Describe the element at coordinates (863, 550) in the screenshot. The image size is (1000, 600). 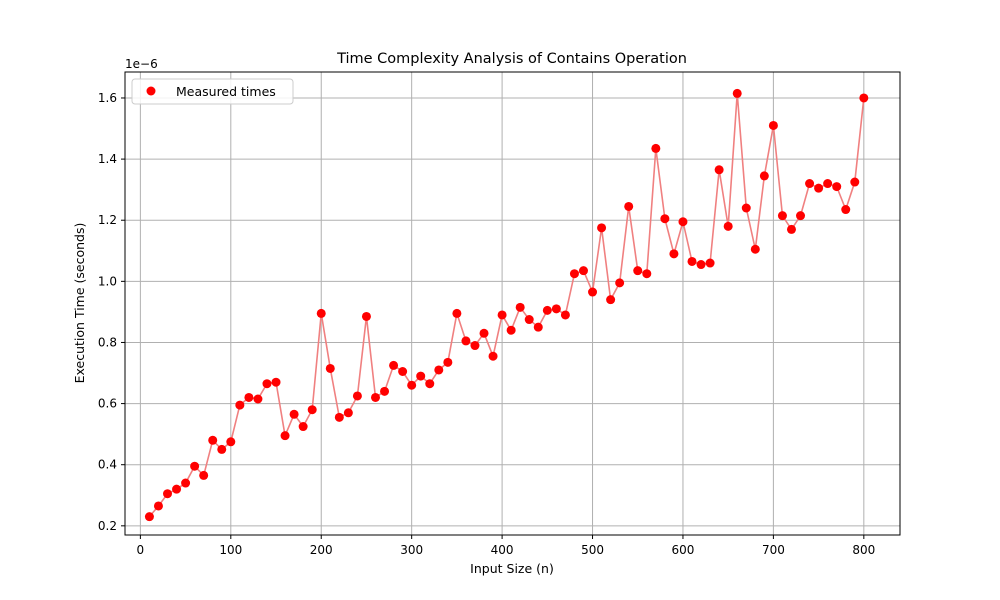
I see `x-tick-label: 800` at that location.